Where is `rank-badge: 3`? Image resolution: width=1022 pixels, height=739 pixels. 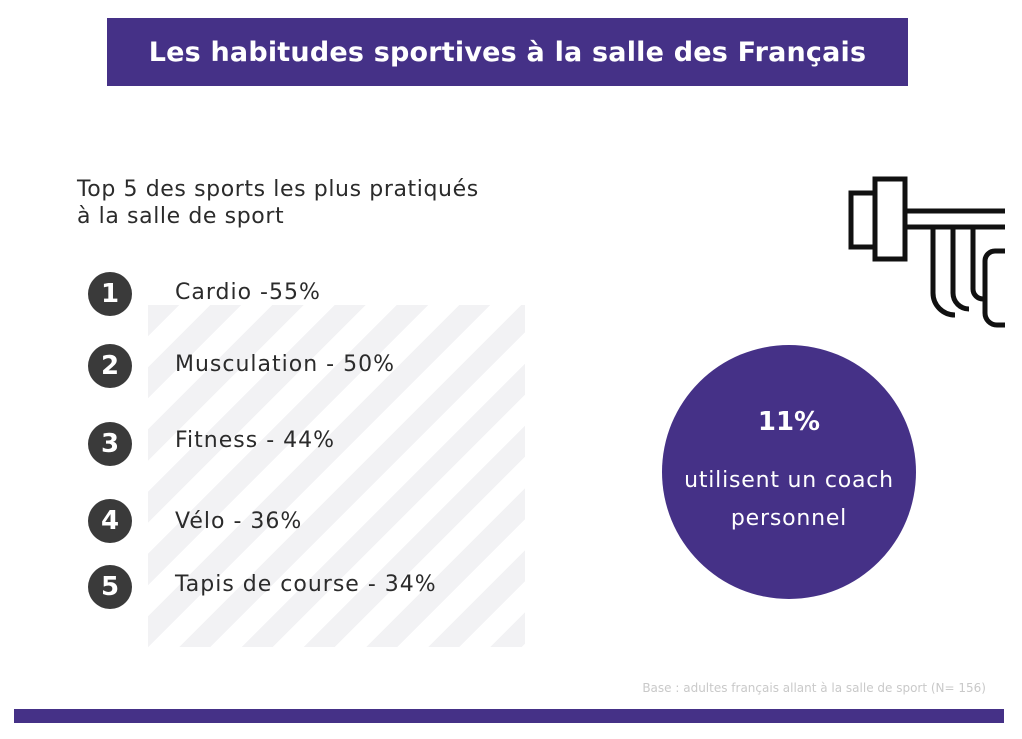 rank-badge: 3 is located at coordinates (110, 444).